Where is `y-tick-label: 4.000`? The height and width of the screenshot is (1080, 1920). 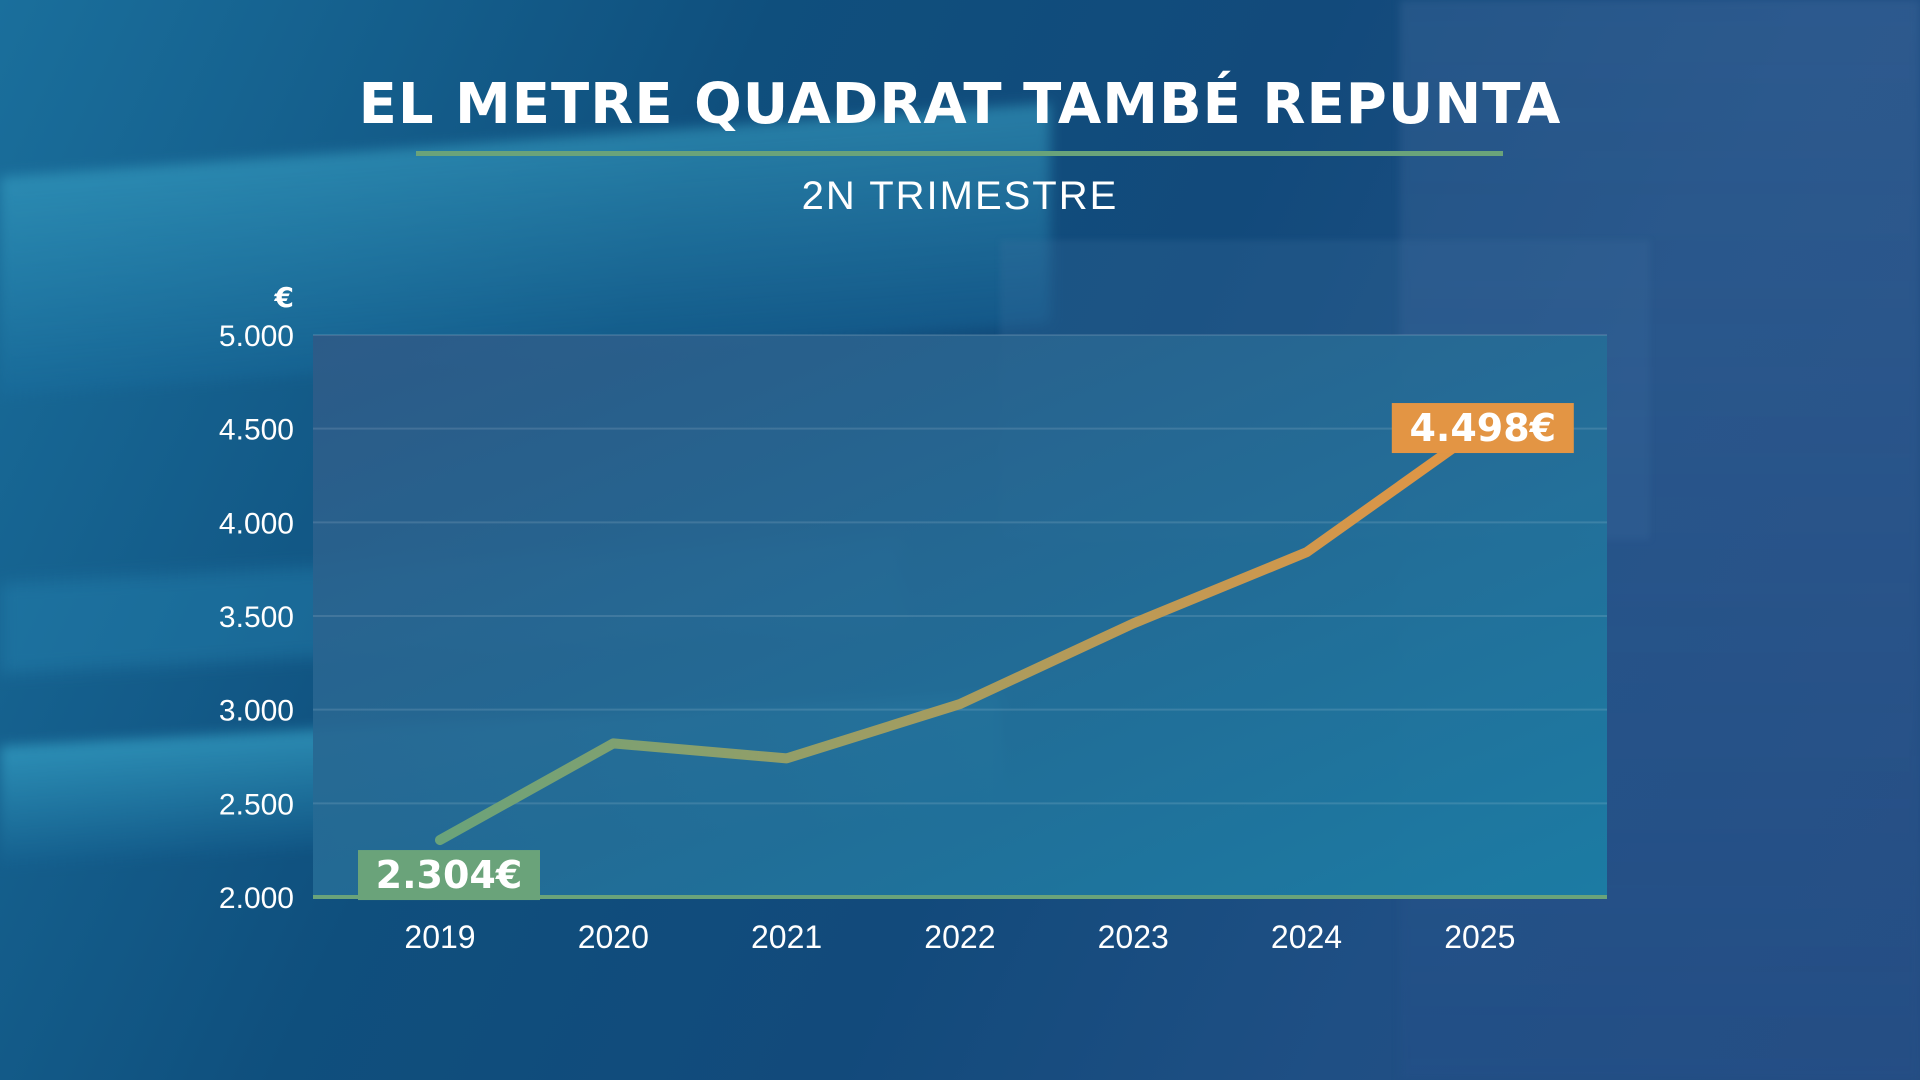
y-tick-label: 4.000 is located at coordinates (256, 523).